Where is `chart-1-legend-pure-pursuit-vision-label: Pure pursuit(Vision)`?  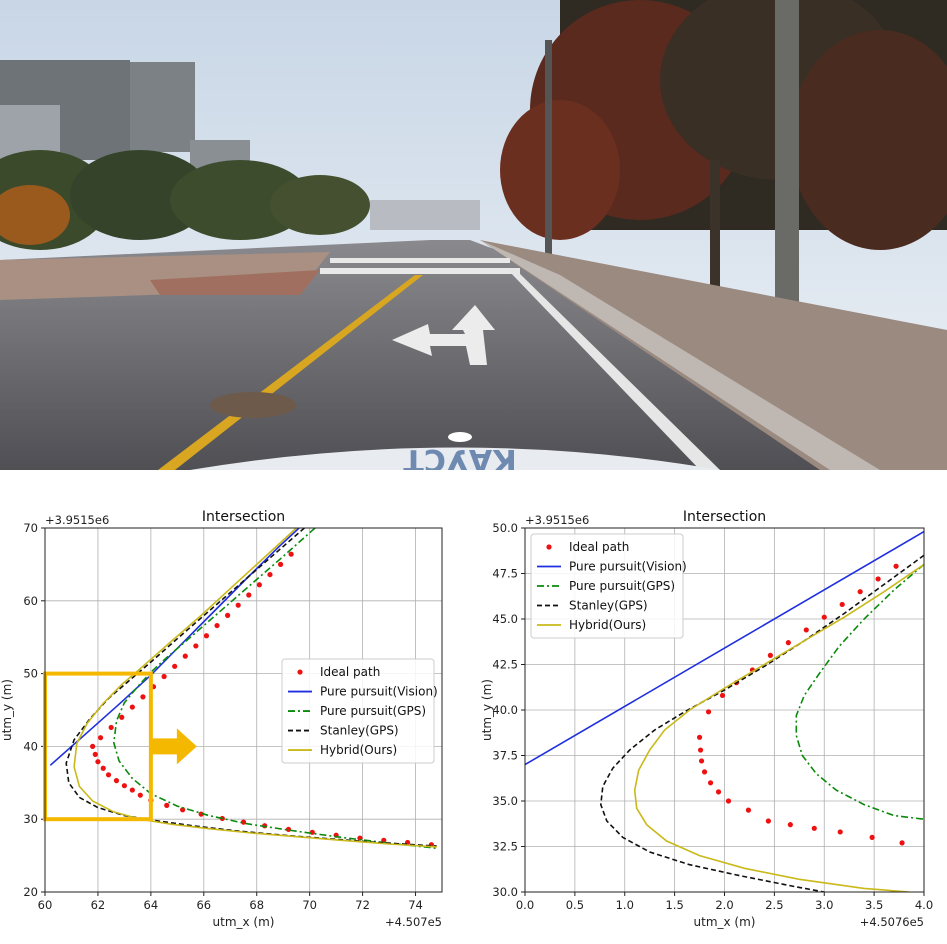 chart-1-legend-pure-pursuit-vision-label: Pure pursuit(Vision) is located at coordinates (628, 567).